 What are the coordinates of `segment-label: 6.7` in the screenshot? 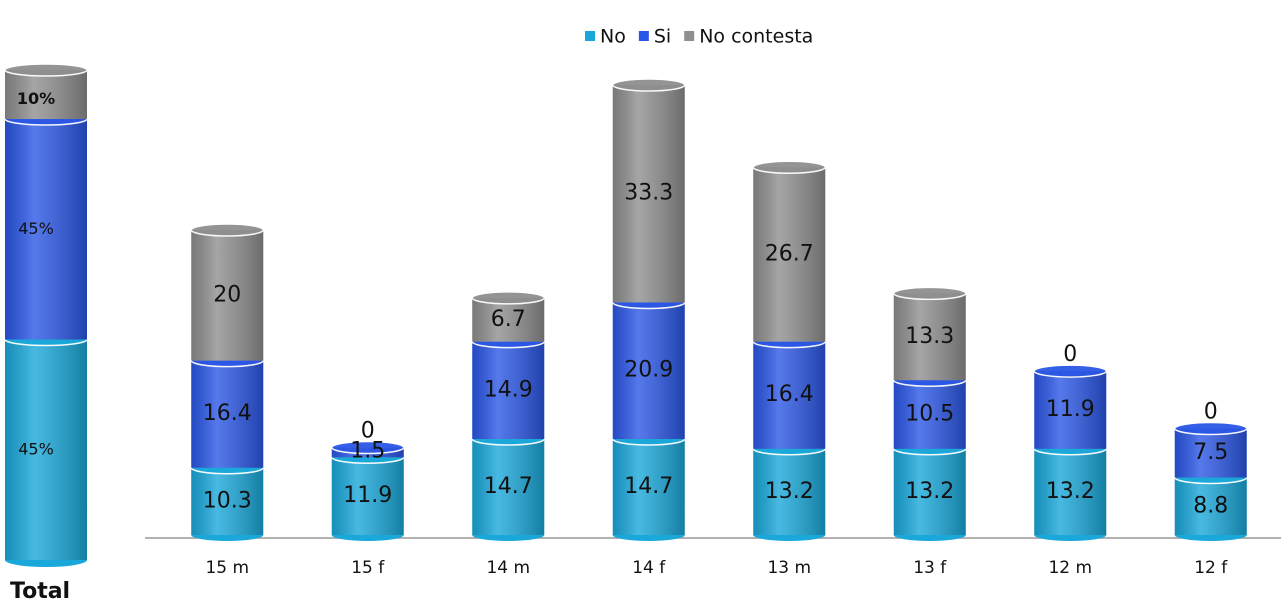 It's located at (508, 319).